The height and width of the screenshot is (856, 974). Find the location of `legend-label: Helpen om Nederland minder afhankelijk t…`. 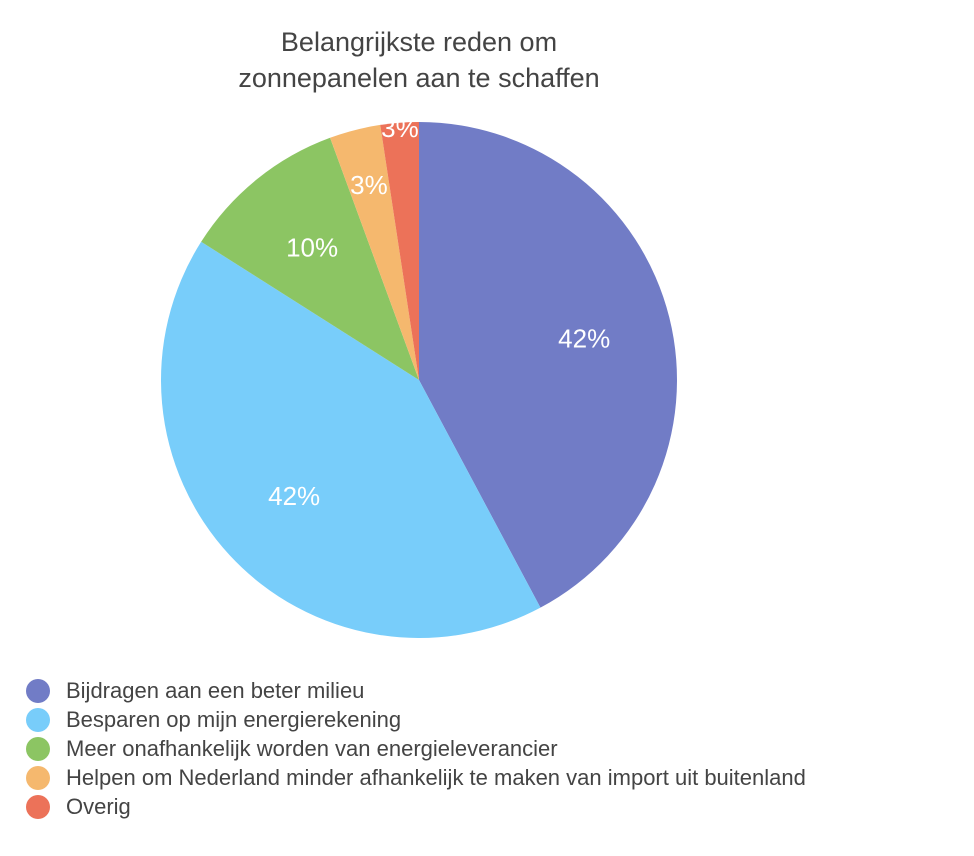

legend-label: Helpen om Nederland minder afhankelijk t… is located at coordinates (436, 777).